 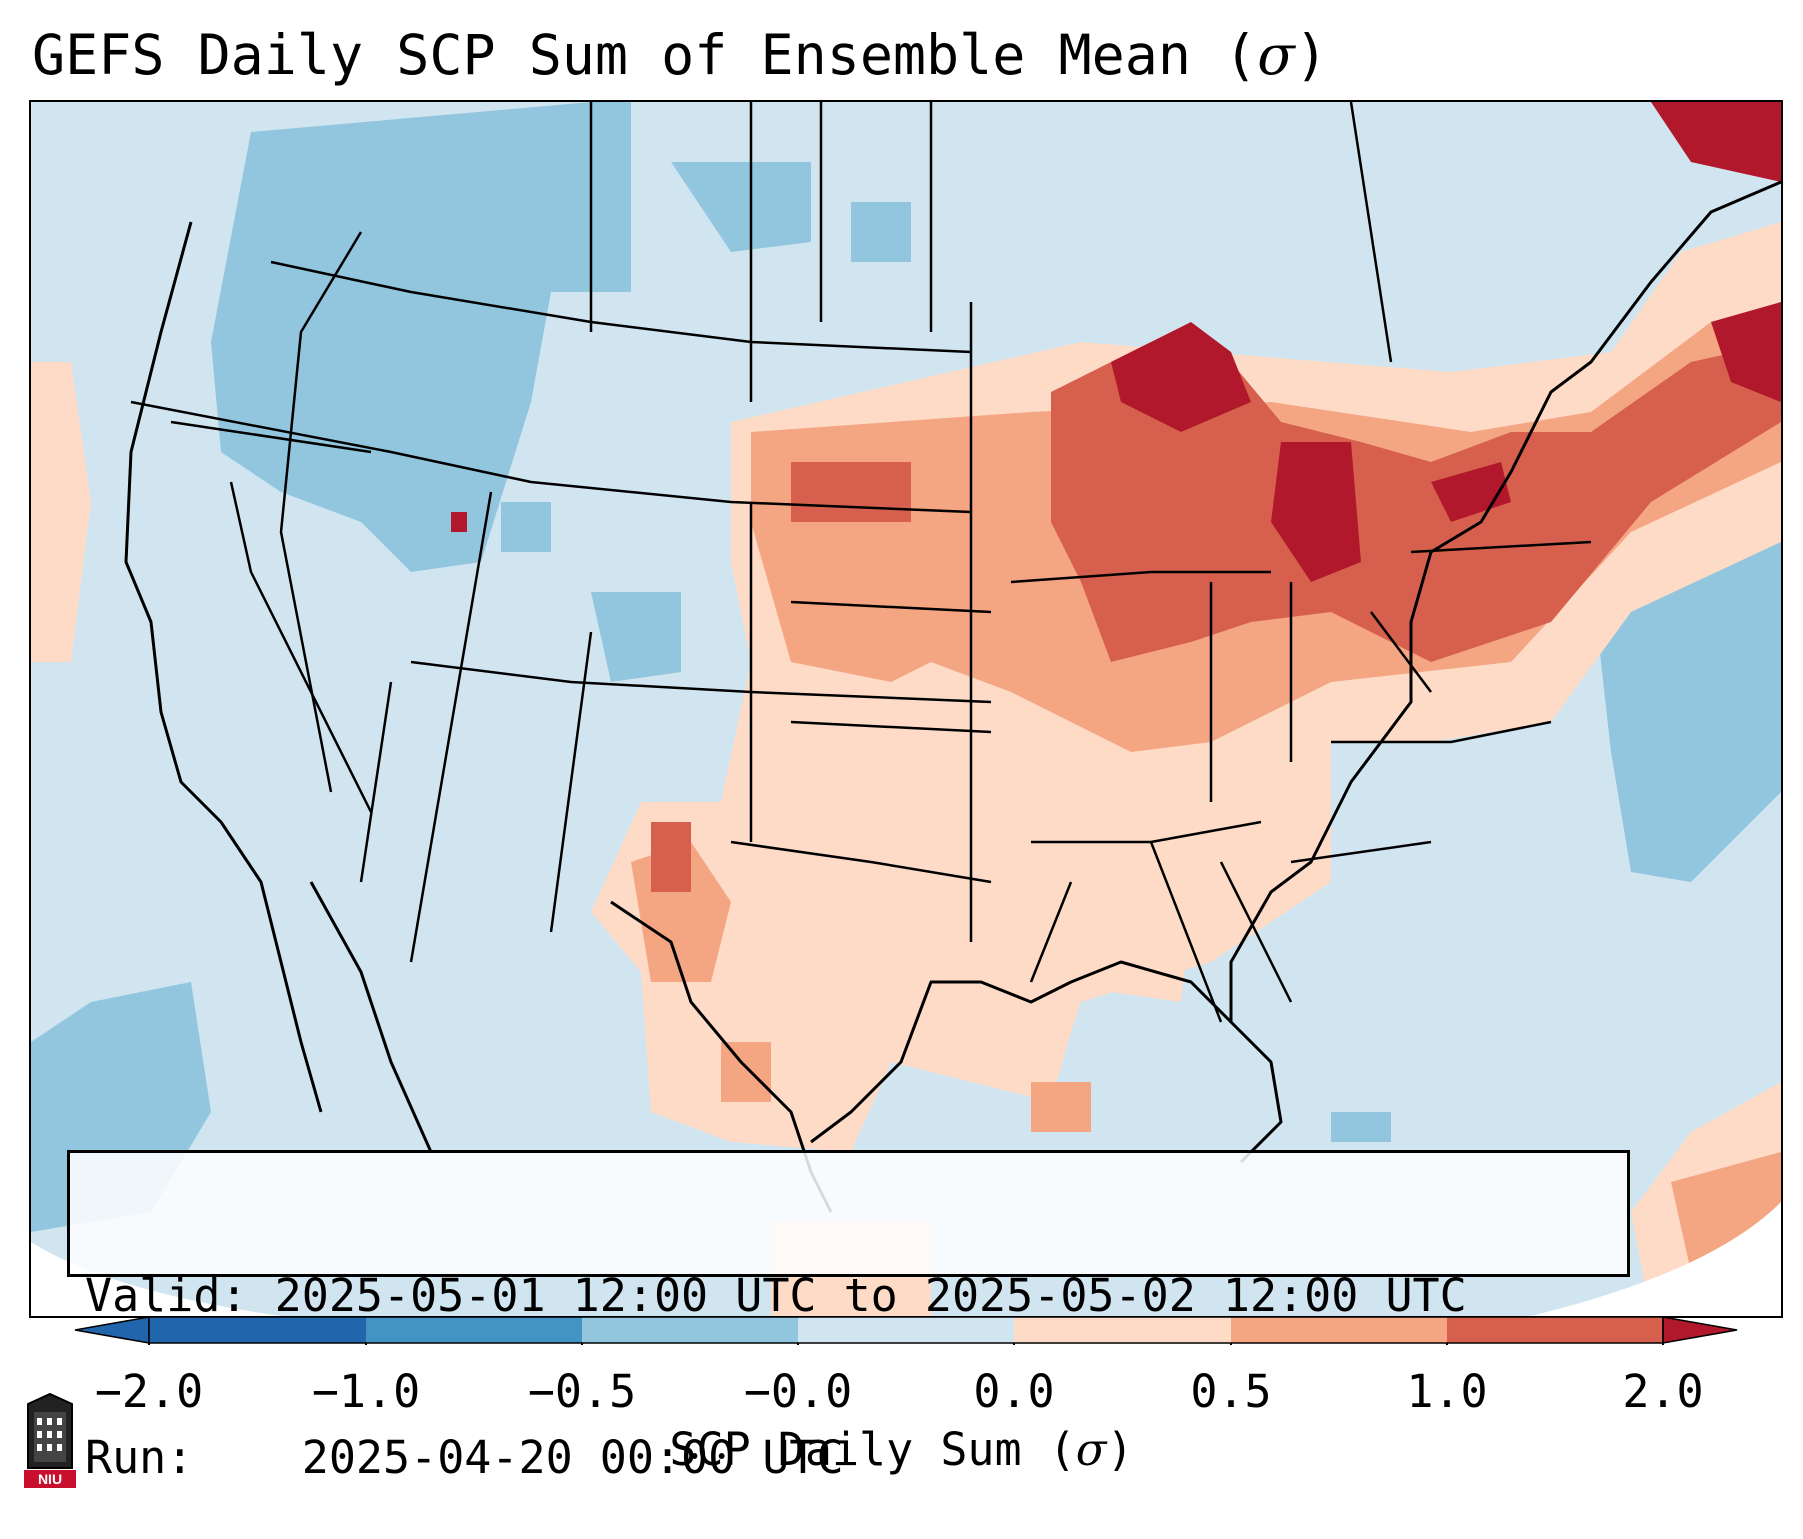 I want to click on colorbar-tick-label: 1.0, so click(x=1447, y=1391).